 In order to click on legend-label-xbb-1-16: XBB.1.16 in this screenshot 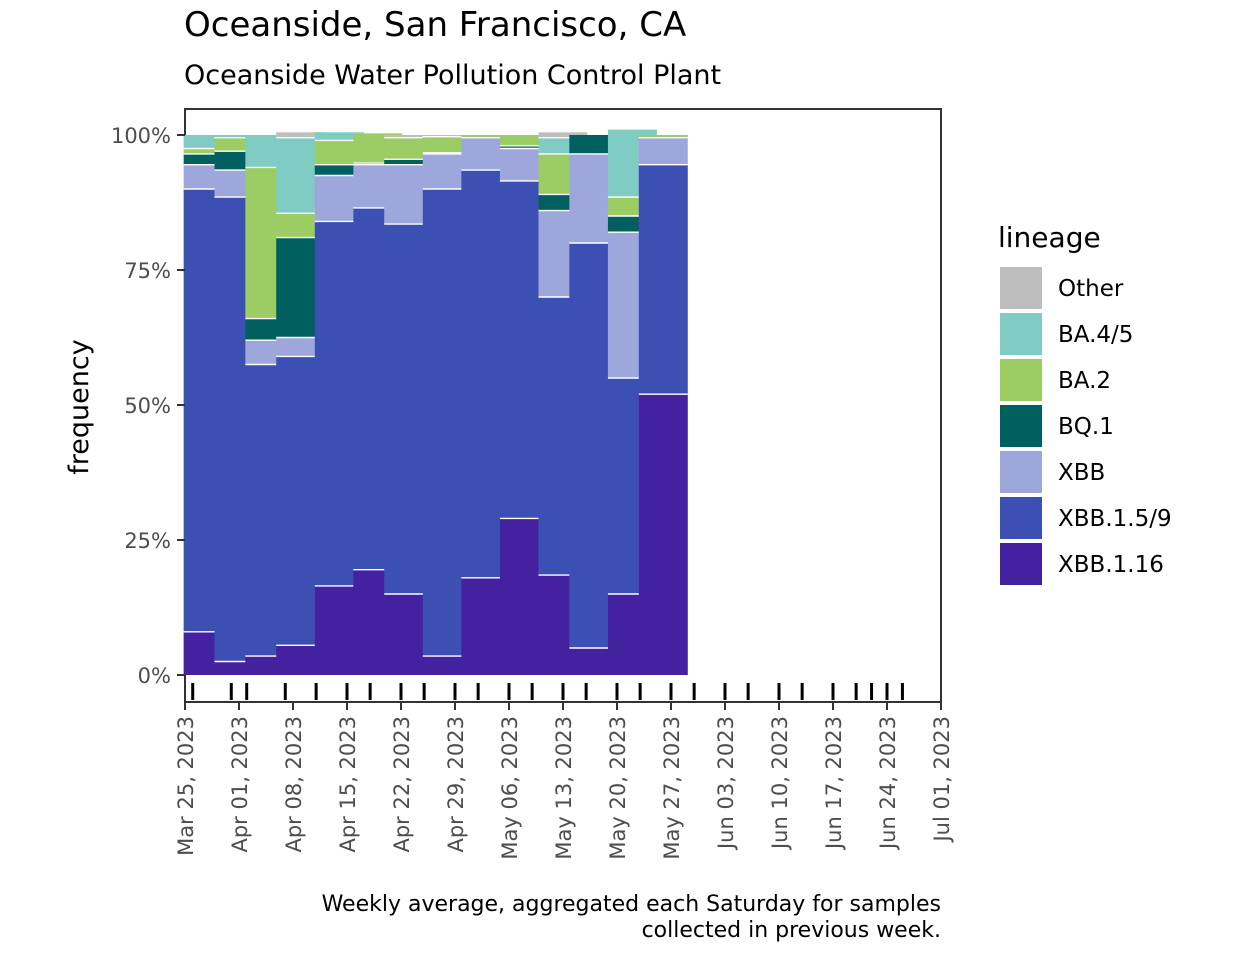, I will do `click(1111, 565)`.